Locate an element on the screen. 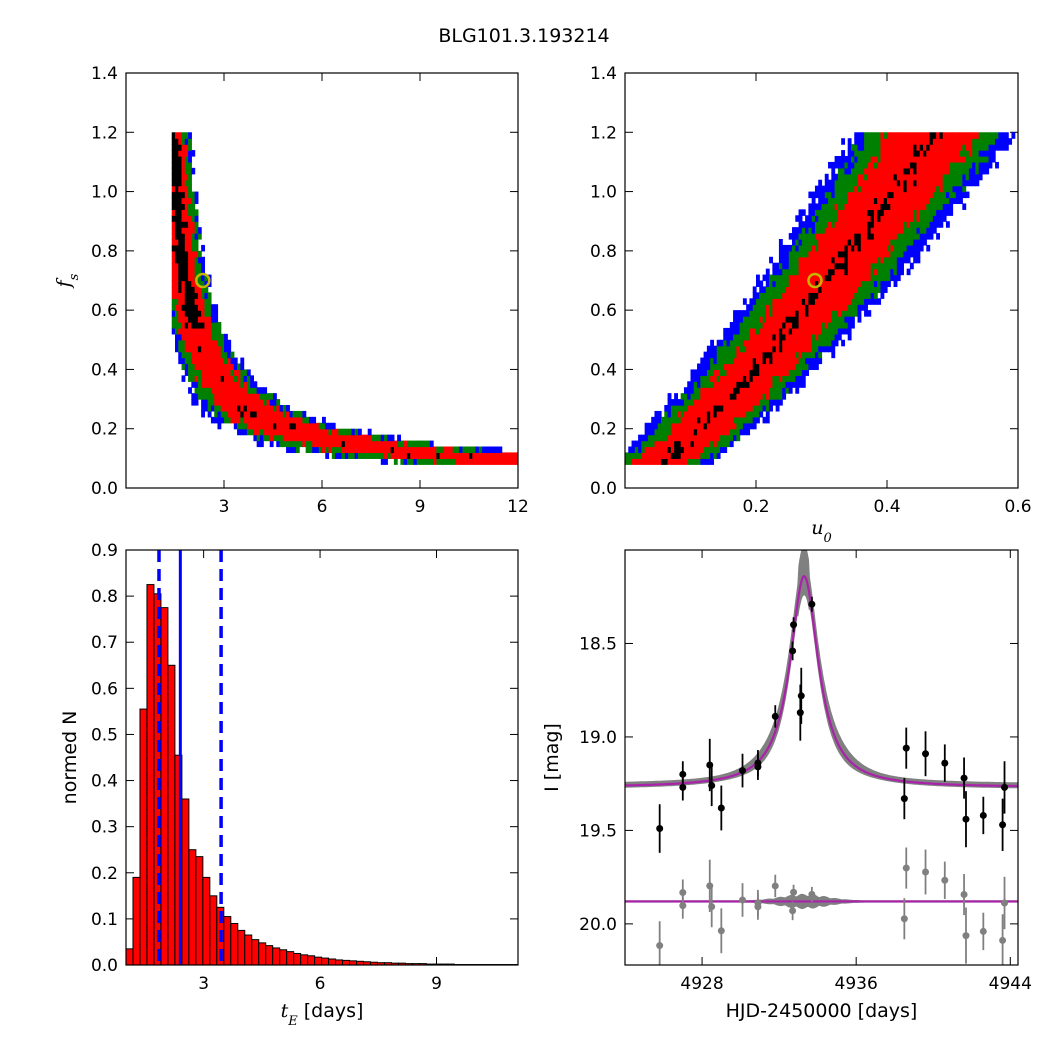 This screenshot has height=1050, width=1050. histogram-bar is located at coordinates (318, 960).